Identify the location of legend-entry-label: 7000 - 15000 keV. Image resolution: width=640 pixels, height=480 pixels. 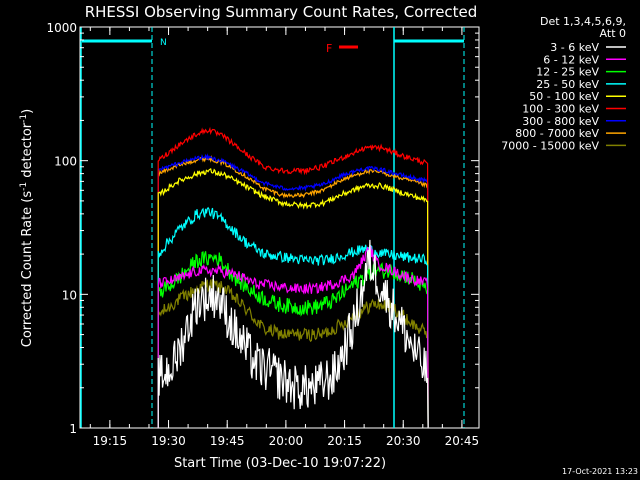
(550, 145).